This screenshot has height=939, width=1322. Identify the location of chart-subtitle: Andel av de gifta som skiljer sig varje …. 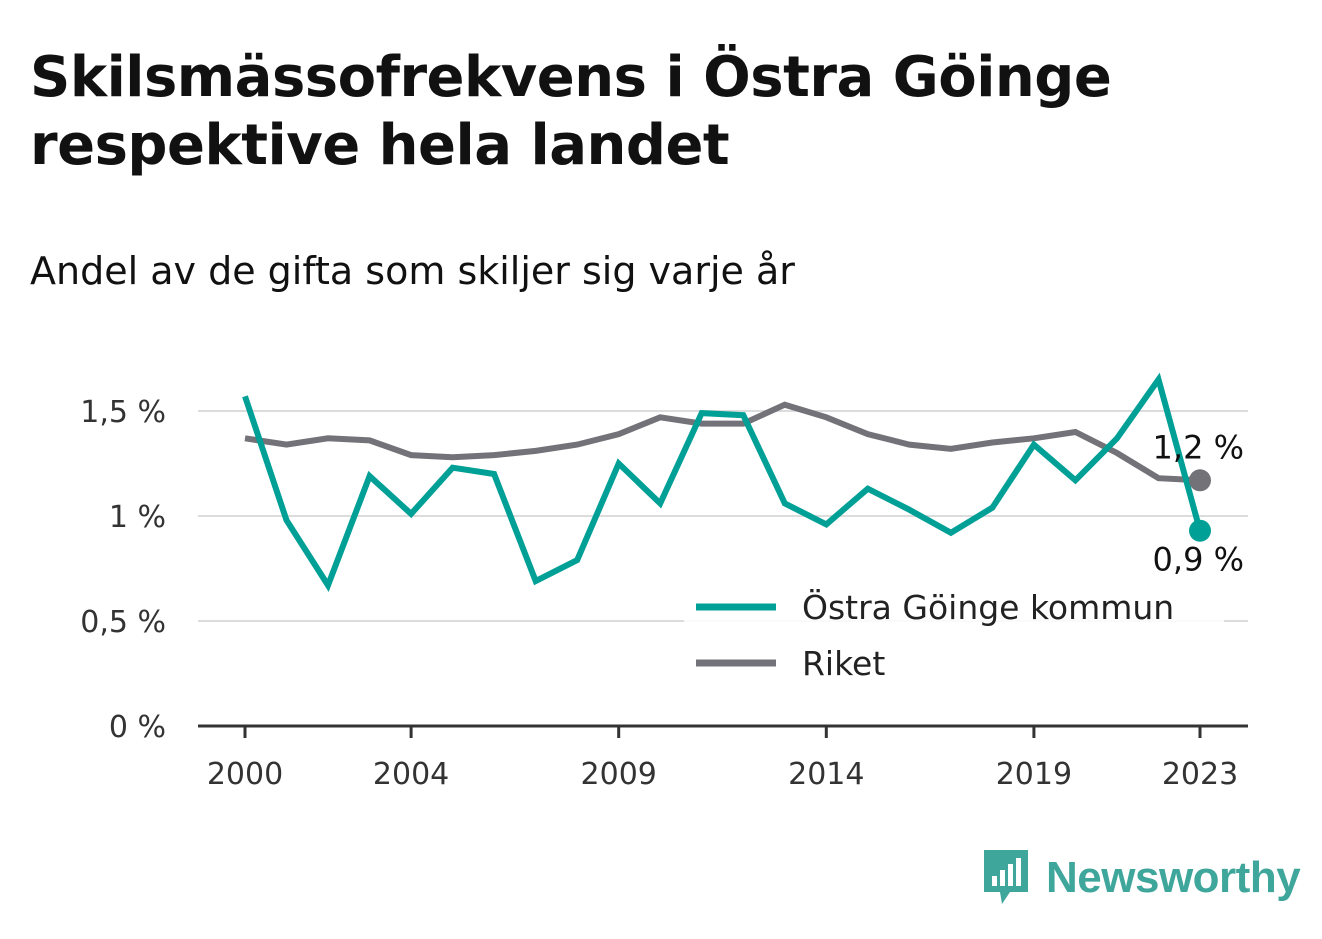
(412, 271).